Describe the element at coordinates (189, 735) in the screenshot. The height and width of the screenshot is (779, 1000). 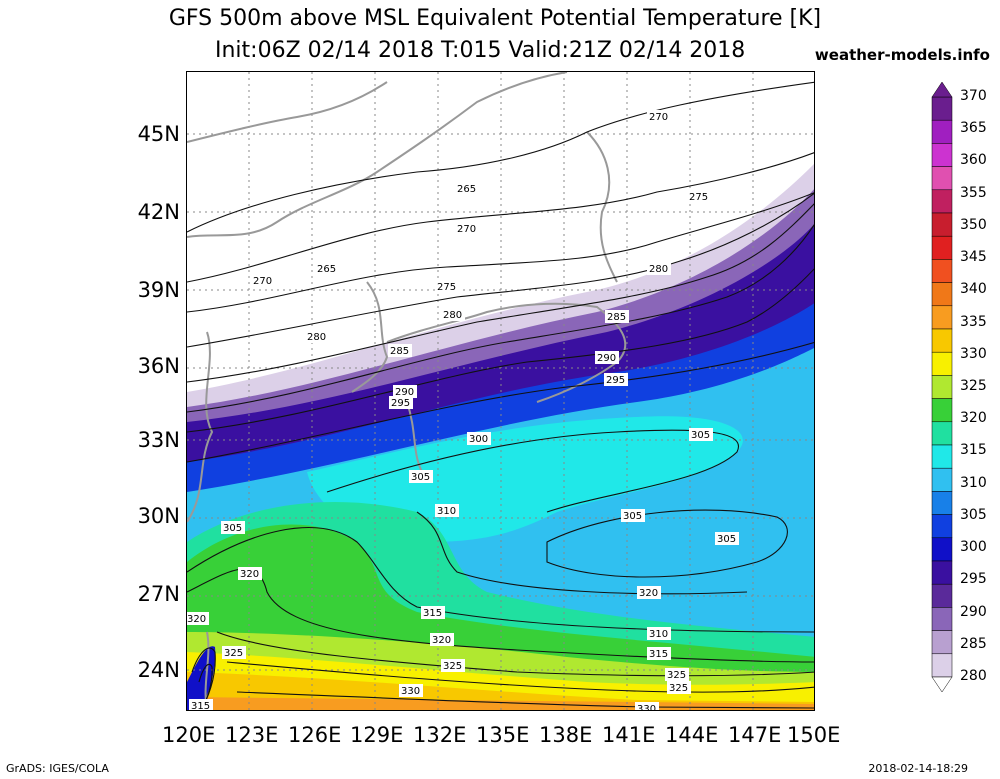
I see `lon-label: 120E` at that location.